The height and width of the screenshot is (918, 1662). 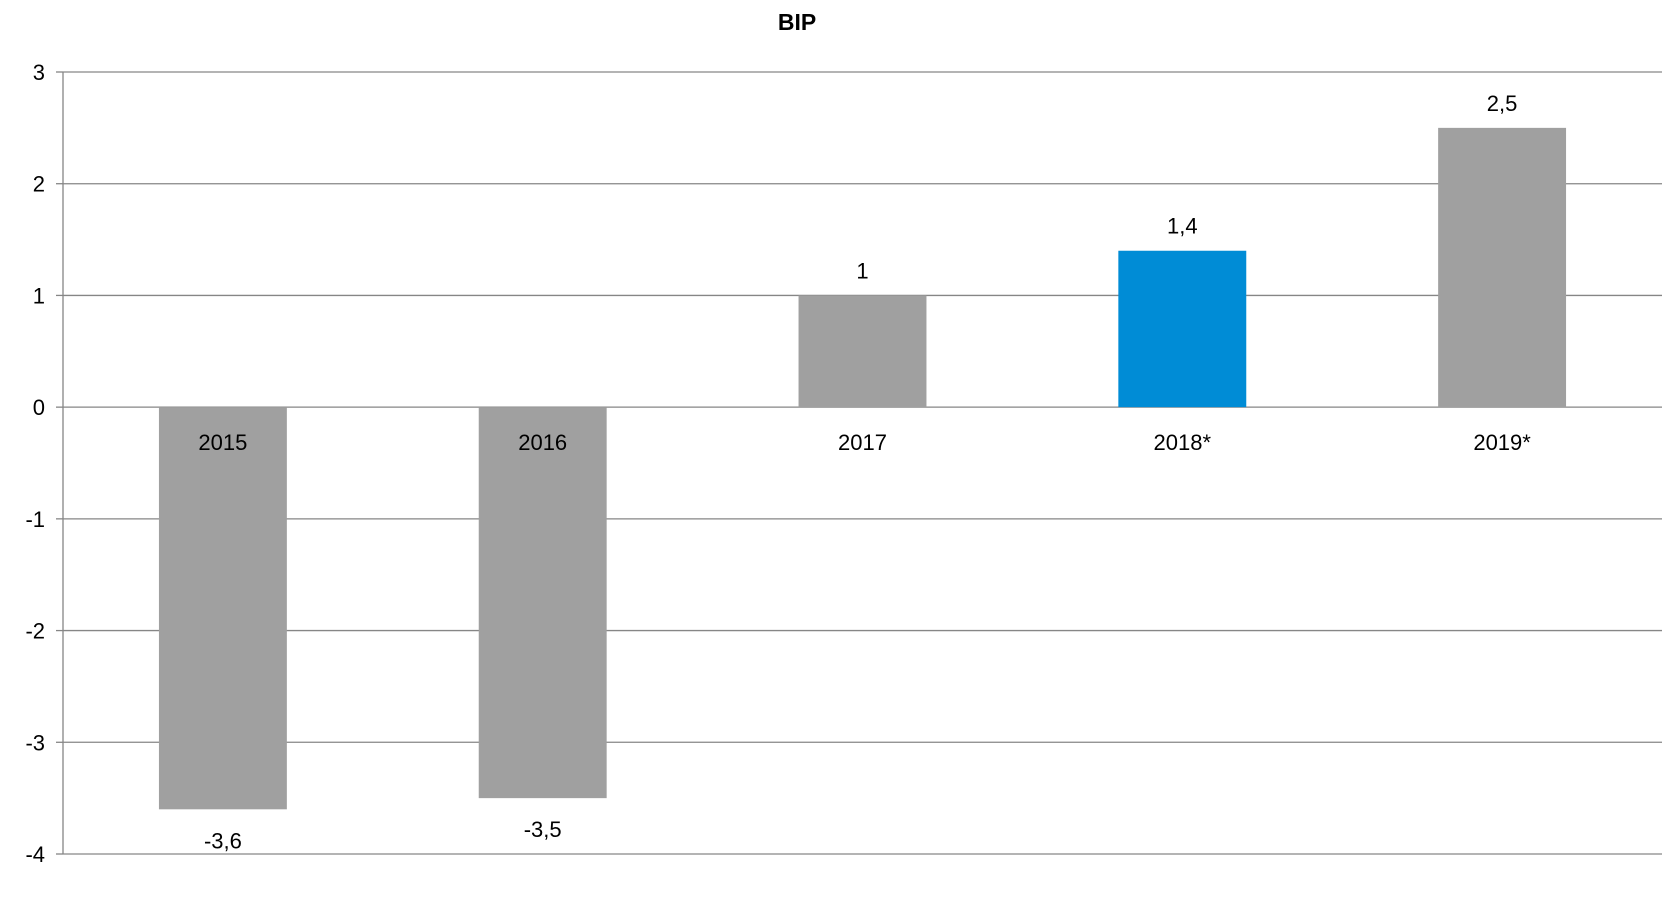 I want to click on y-tick-label: -3, so click(x=35, y=742).